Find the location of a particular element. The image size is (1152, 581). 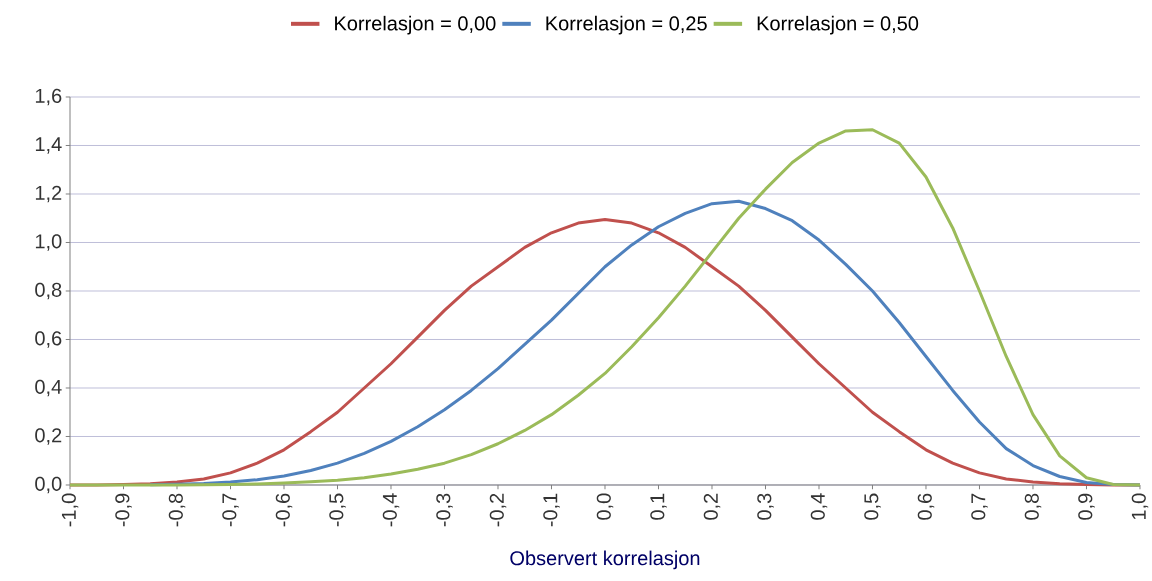

x-tick-label: -0,4 is located at coordinates (391, 510).